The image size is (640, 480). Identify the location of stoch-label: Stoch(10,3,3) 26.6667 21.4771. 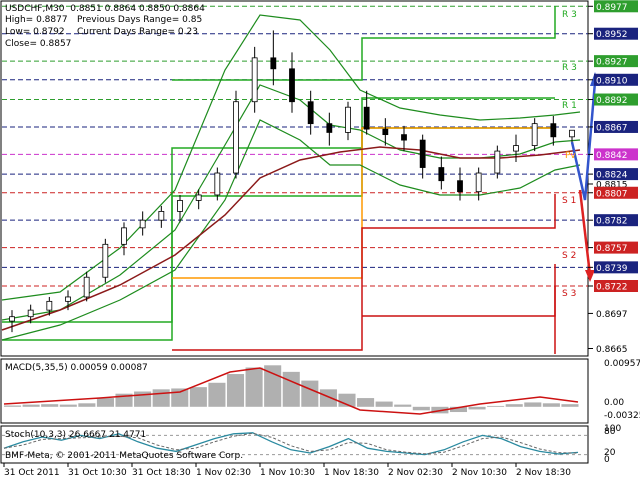
(75, 435).